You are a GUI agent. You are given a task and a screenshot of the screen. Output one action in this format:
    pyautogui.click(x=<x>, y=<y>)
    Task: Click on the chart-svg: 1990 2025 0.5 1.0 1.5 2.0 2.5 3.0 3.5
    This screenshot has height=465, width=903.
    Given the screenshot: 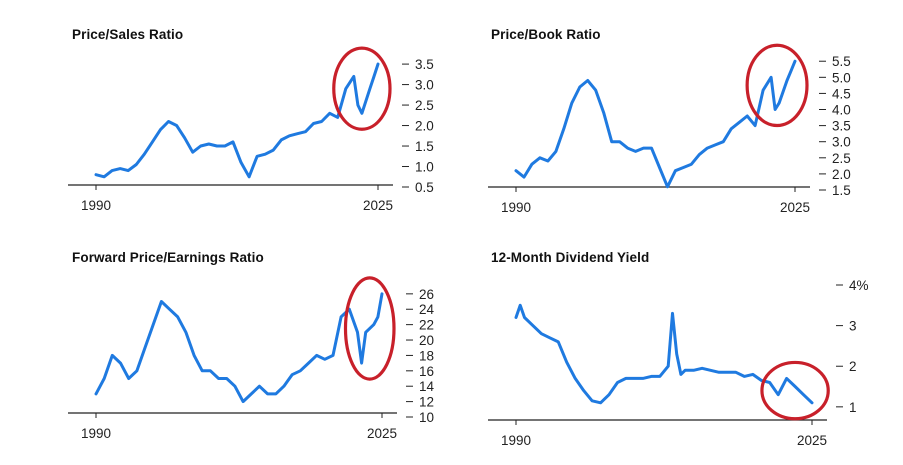 What is the action you would take?
    pyautogui.click(x=251, y=129)
    